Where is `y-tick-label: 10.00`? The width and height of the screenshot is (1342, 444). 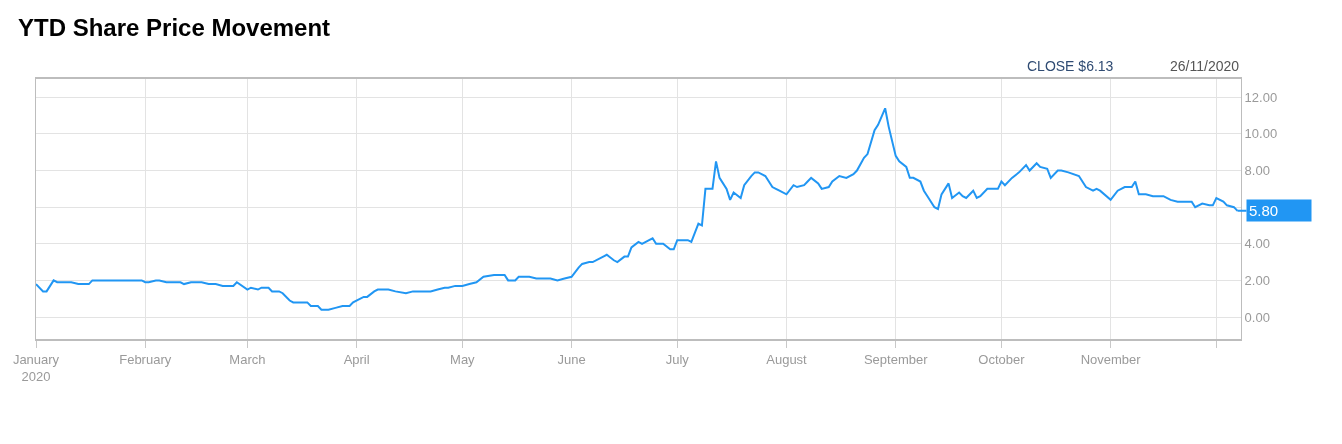
y-tick-label: 10.00 is located at coordinates (1261, 134).